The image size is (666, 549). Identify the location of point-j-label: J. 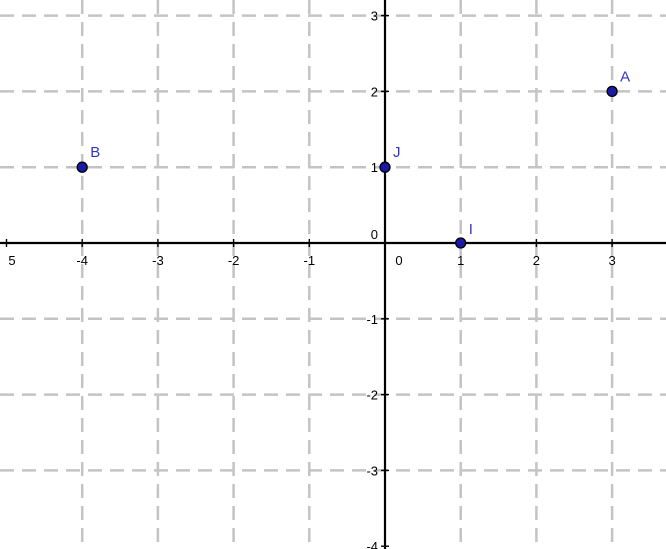
(397, 152).